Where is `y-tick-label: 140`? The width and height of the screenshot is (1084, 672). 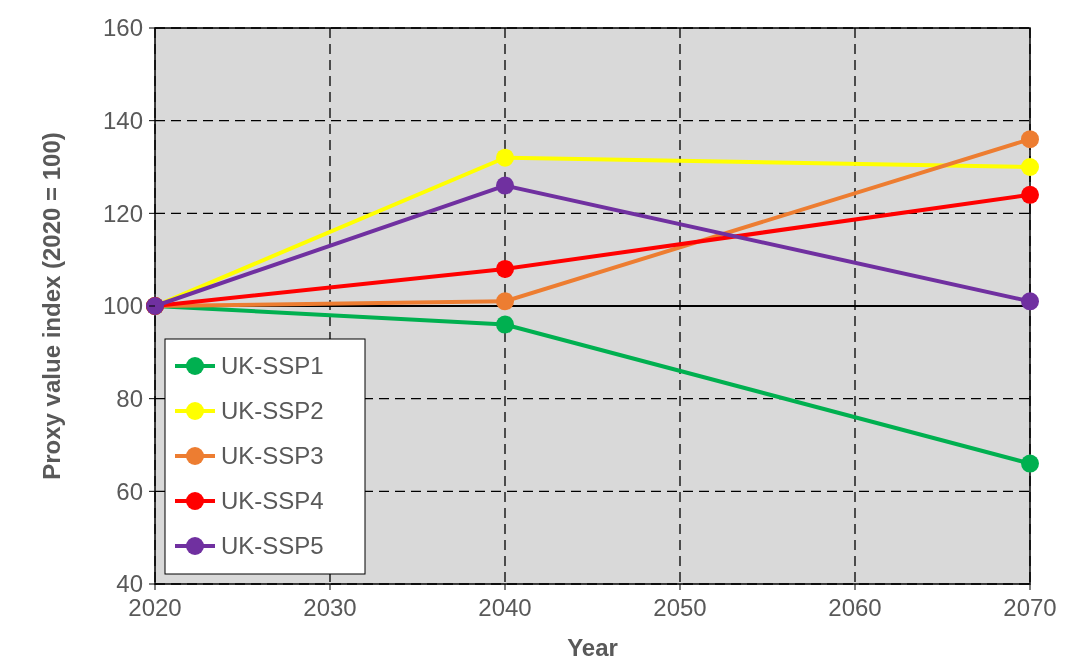 y-tick-label: 140 is located at coordinates (122, 121).